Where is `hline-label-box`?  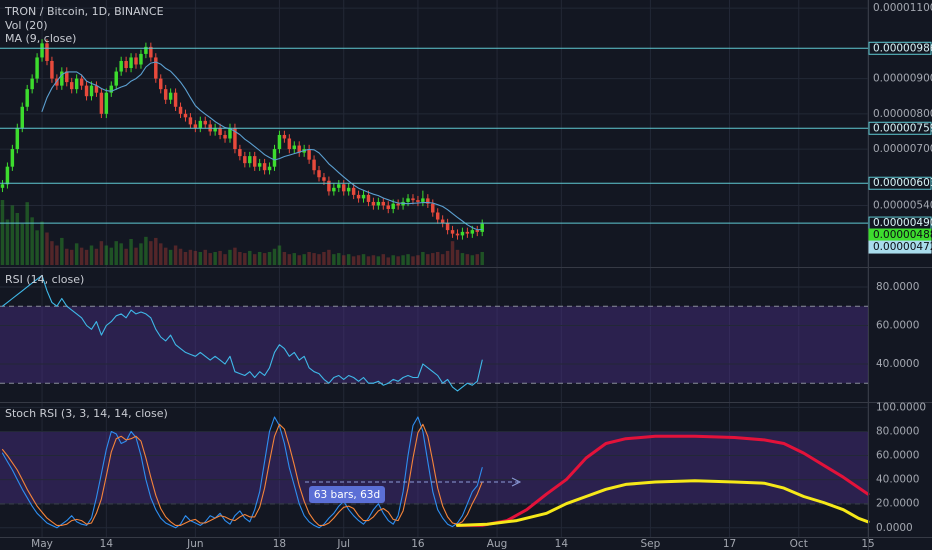 hline-label-box is located at coordinates (900, 183).